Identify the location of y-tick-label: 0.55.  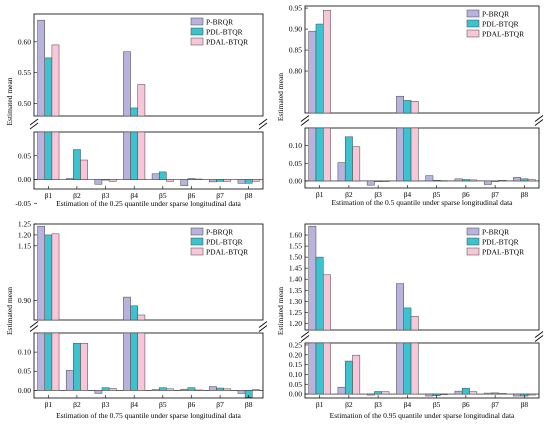
(24, 72).